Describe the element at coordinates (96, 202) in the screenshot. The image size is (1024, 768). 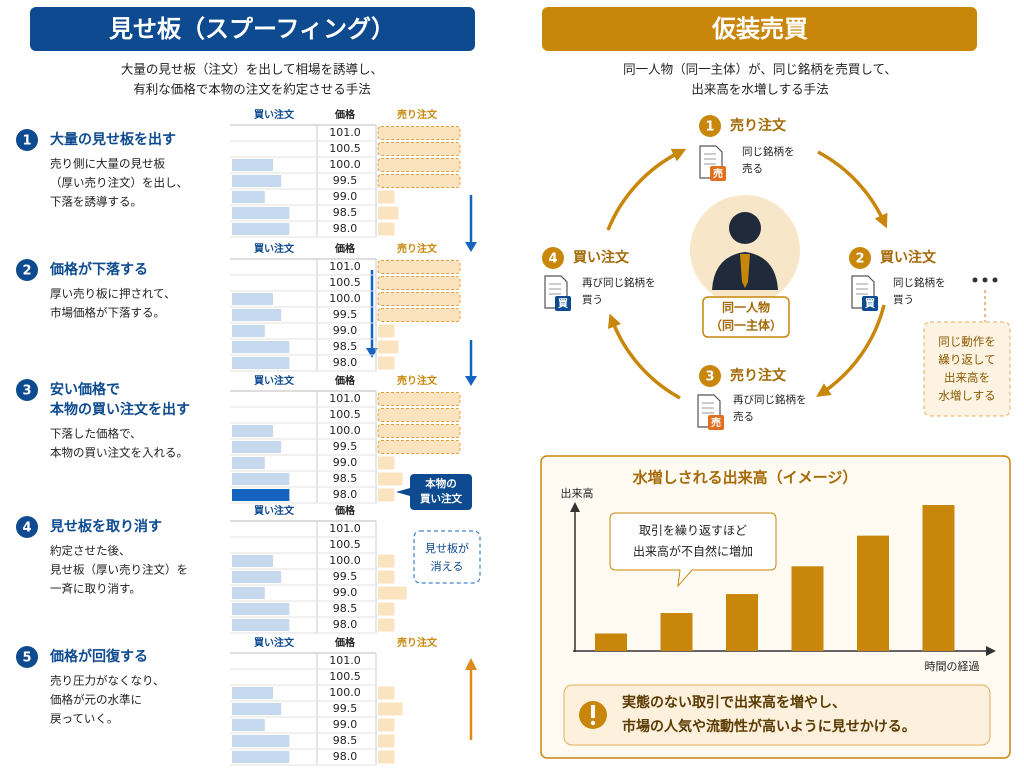
I see `step-body: 下落を誘導する。` at that location.